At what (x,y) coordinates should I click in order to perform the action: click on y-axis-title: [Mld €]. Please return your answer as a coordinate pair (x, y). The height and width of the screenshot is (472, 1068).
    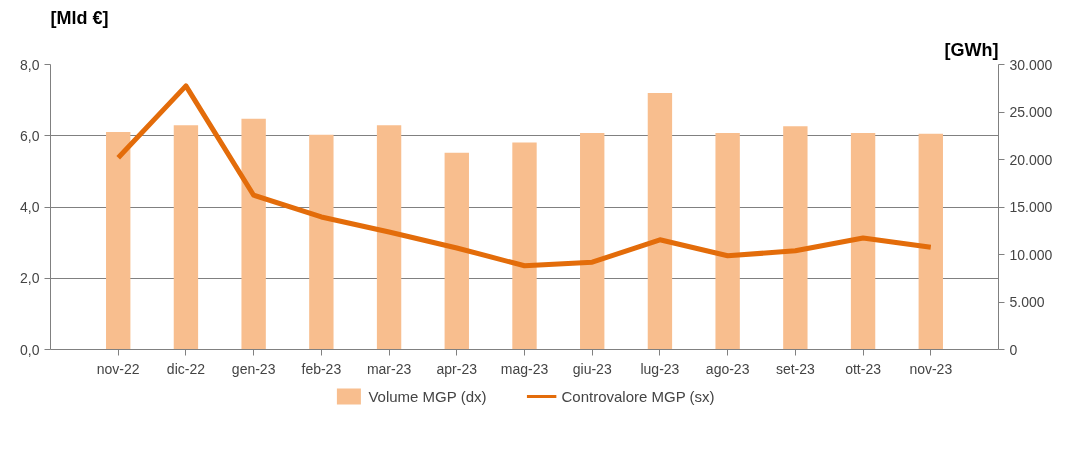
    Looking at the image, I should click on (79, 17).